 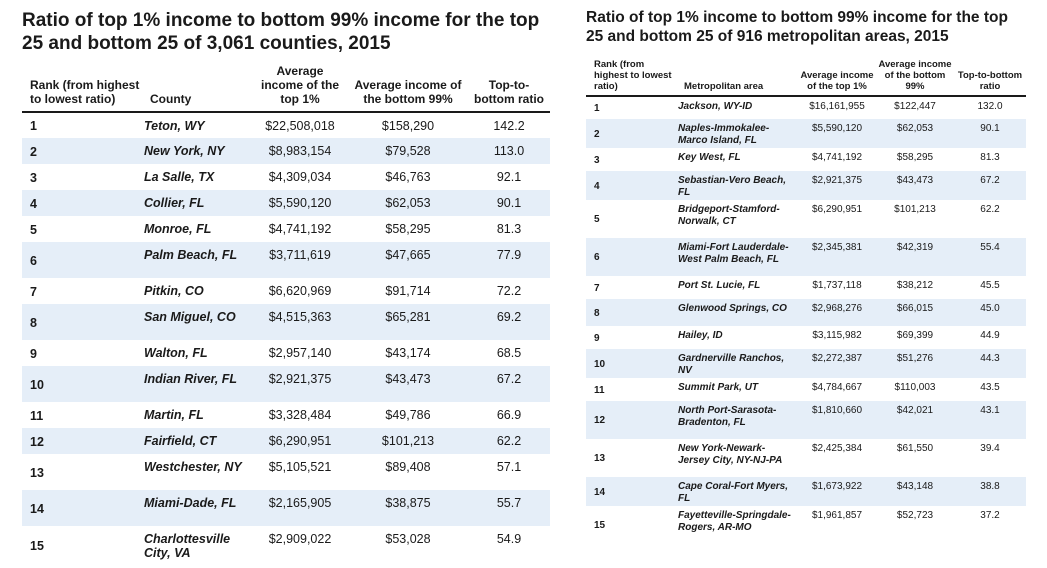 I want to click on ratio-cell: 55.4, so click(x=990, y=247).